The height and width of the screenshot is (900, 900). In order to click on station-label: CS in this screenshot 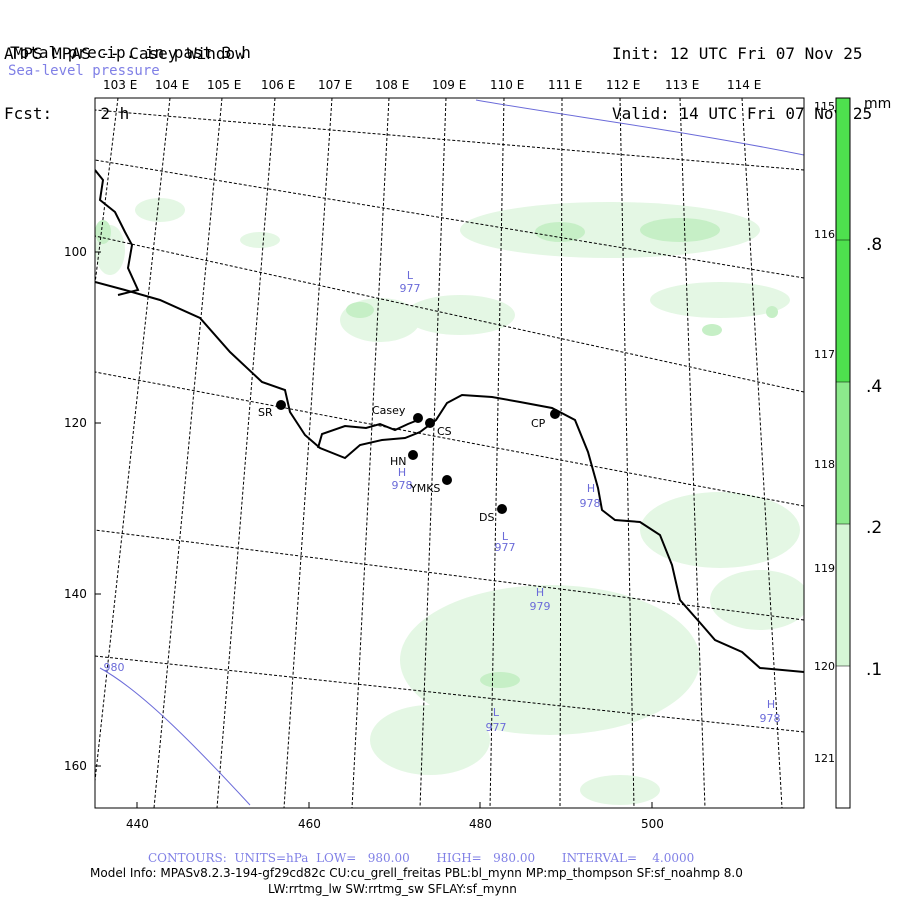, I will do `click(444, 431)`.